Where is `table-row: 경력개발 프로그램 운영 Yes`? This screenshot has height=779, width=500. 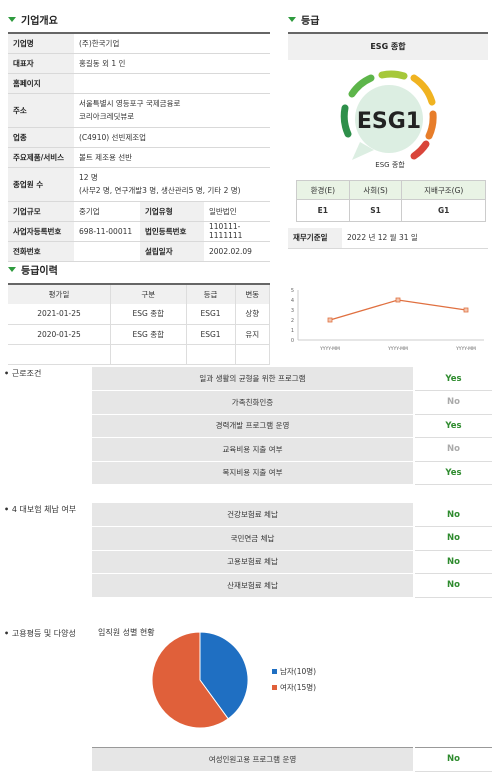 table-row: 경력개발 프로그램 운영 Yes is located at coordinates (292, 426).